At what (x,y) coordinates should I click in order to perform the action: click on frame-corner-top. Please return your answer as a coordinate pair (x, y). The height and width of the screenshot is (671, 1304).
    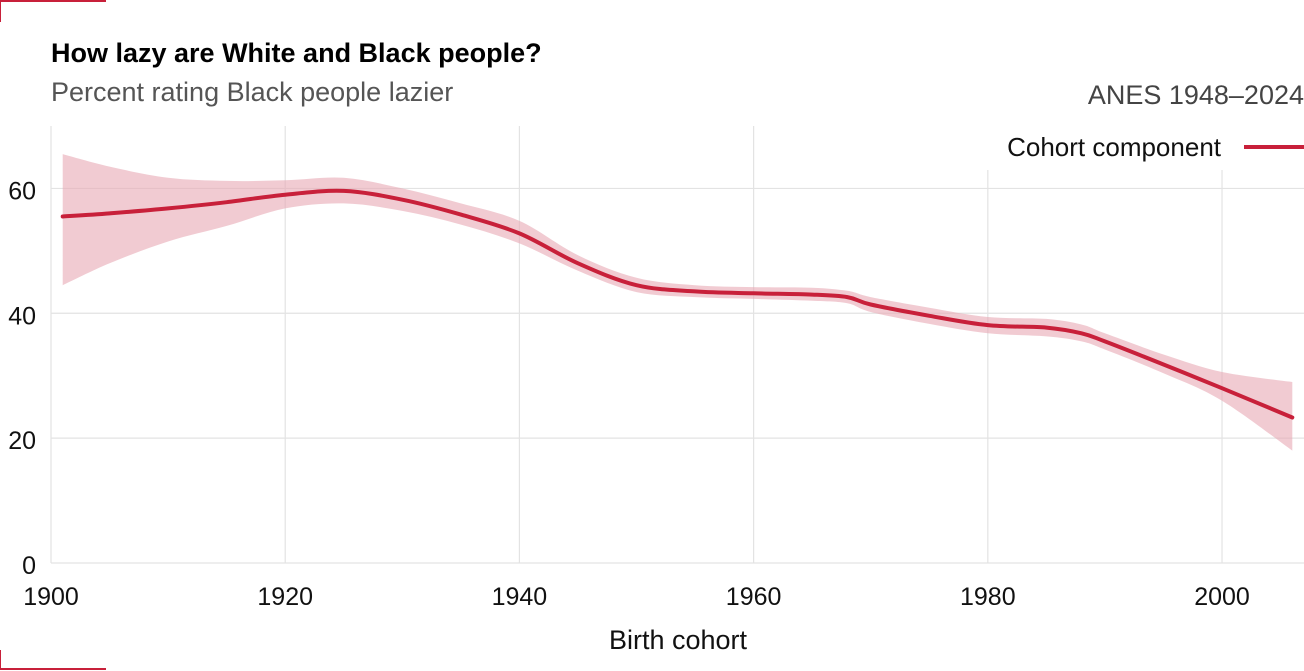
    Looking at the image, I should click on (53, 11).